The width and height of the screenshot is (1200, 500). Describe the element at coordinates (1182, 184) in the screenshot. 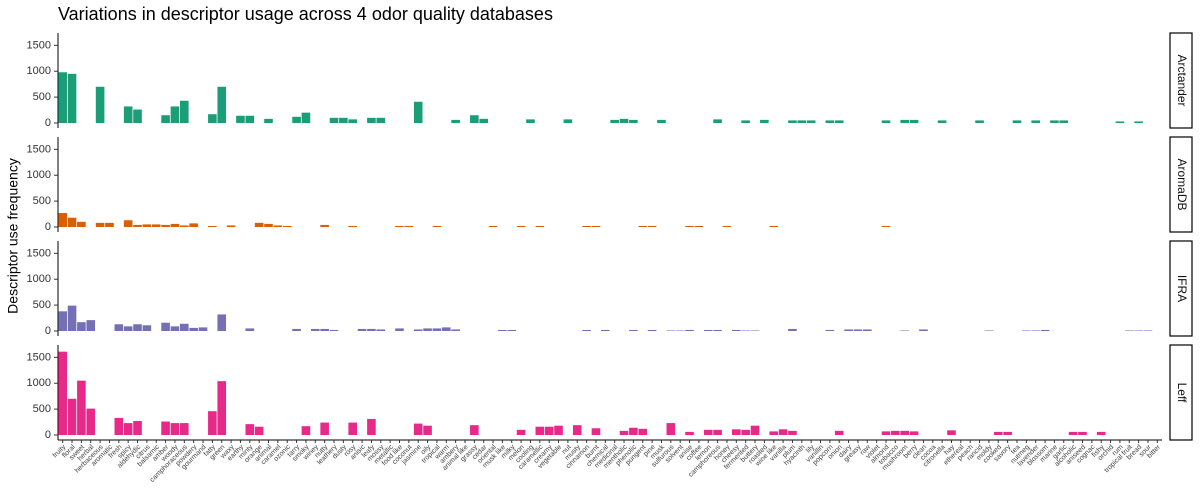

I see `facet-label: AromaDB` at that location.